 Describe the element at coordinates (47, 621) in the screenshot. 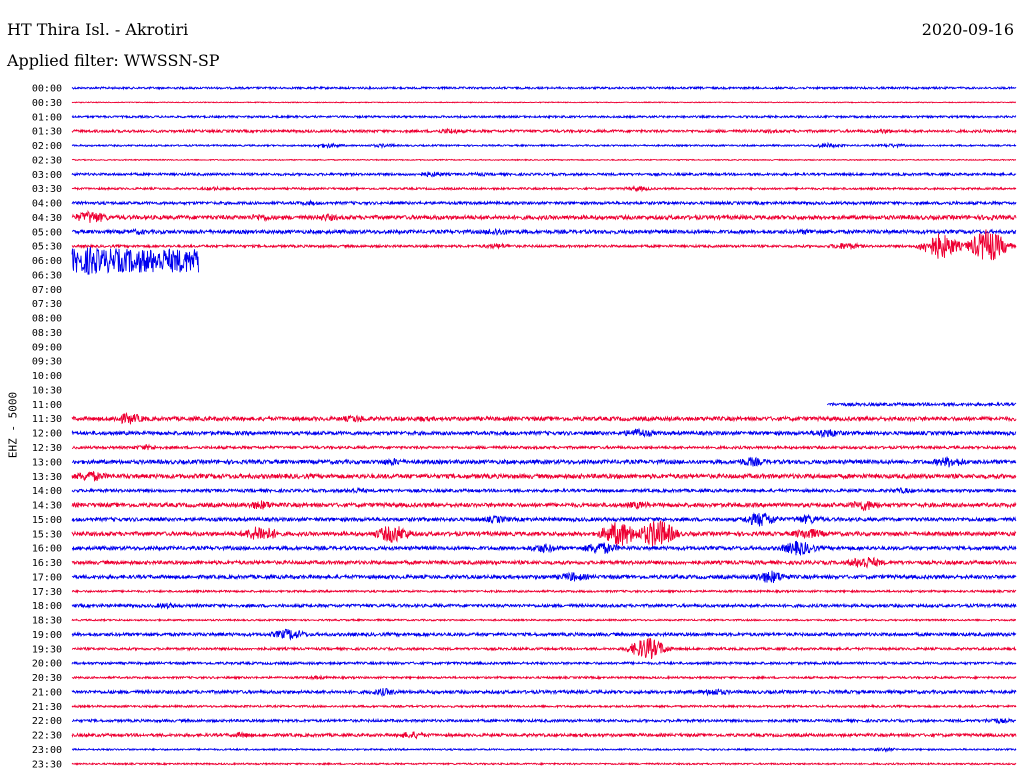

I see `row-label: 18:30` at that location.